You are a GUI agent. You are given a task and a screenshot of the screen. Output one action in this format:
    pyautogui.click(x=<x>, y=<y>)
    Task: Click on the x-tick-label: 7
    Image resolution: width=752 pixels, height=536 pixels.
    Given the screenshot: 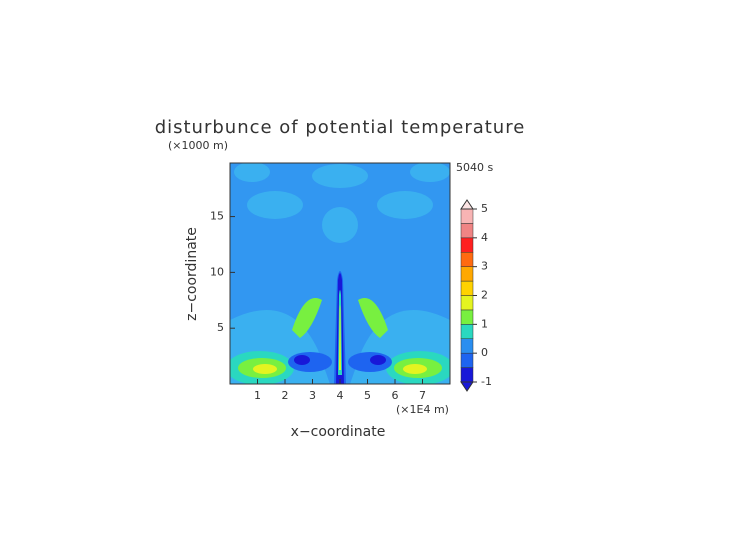 What is the action you would take?
    pyautogui.click(x=422, y=395)
    